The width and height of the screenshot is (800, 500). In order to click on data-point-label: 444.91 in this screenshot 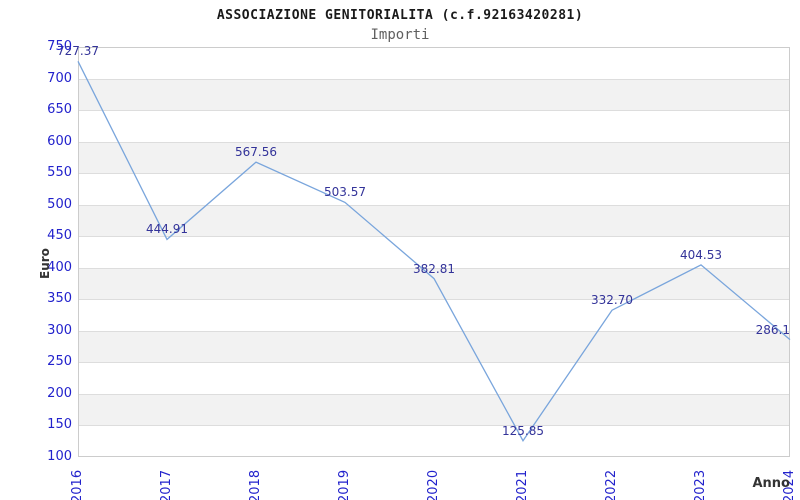, I will do `click(167, 229)`.